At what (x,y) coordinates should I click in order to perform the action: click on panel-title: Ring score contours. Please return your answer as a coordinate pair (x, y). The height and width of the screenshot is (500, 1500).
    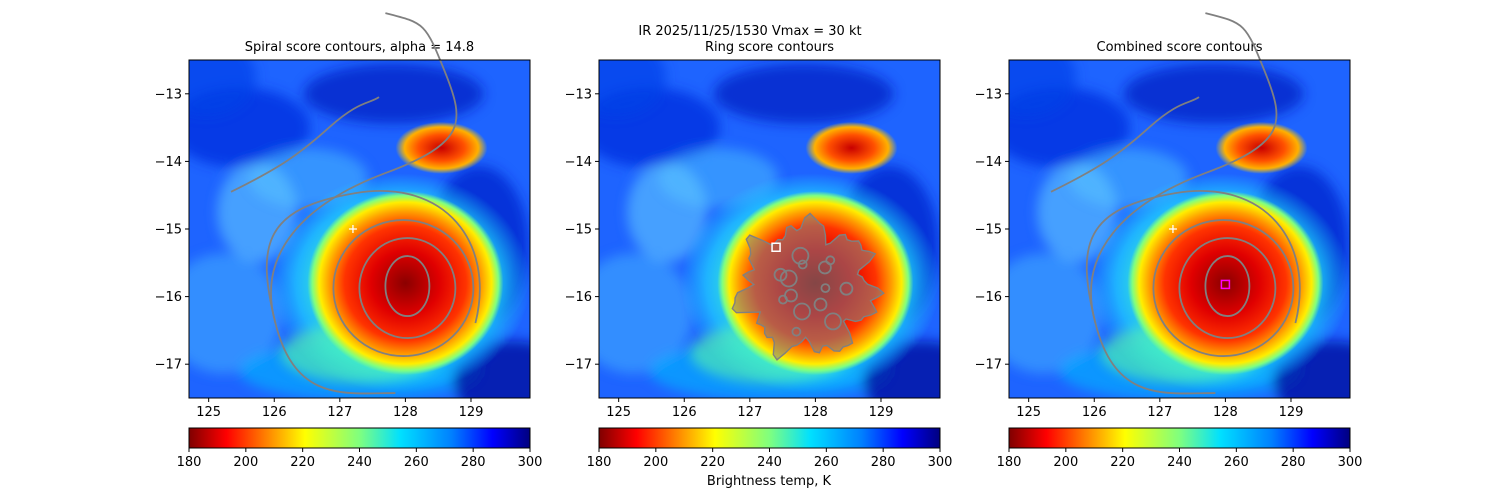
    Looking at the image, I should click on (769, 47).